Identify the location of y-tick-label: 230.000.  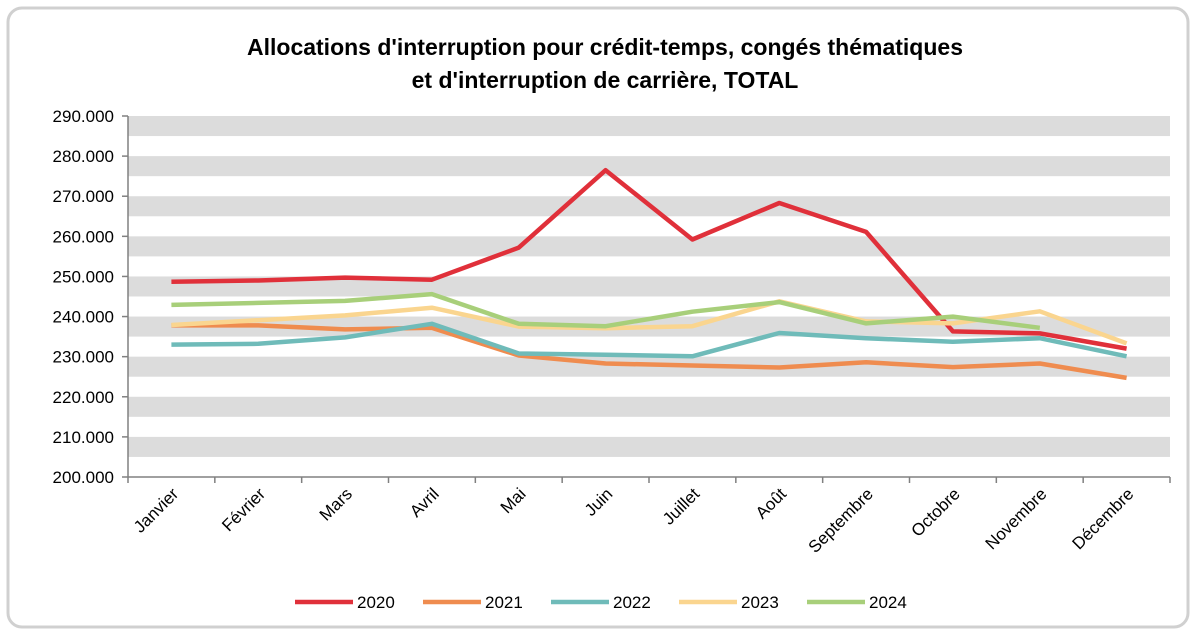
(83, 357).